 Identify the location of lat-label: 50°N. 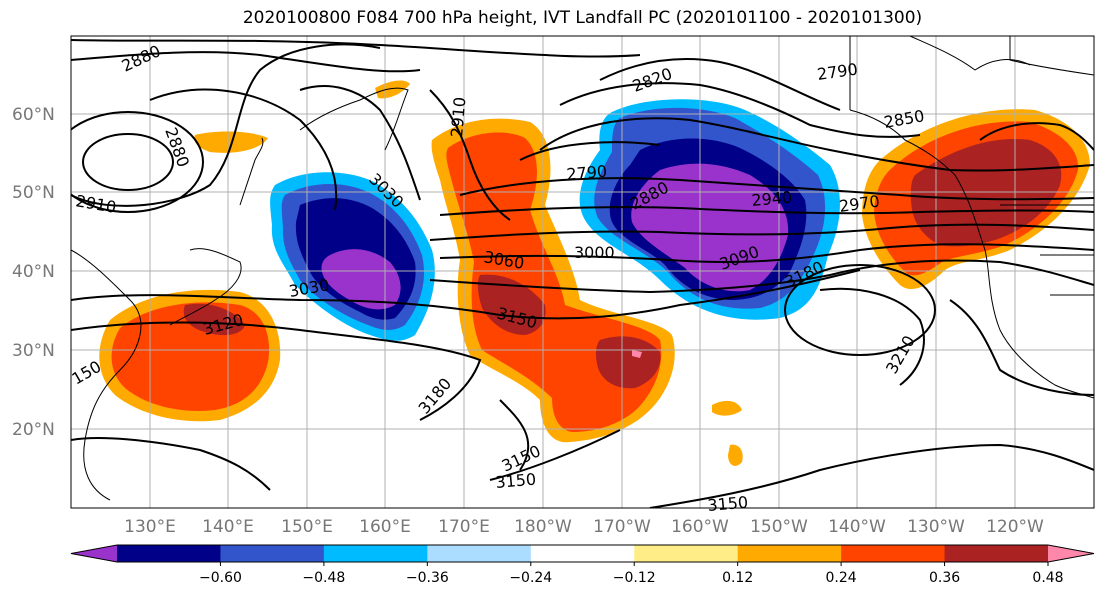
(33, 193).